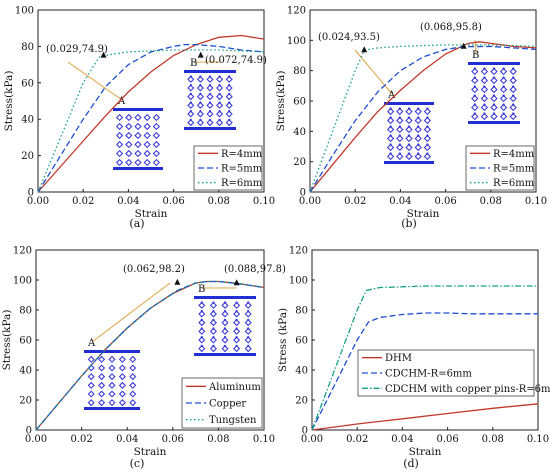  What do you see at coordinates (357, 439) in the screenshot?
I see `x-tick-label: 0.02` at bounding box center [357, 439].